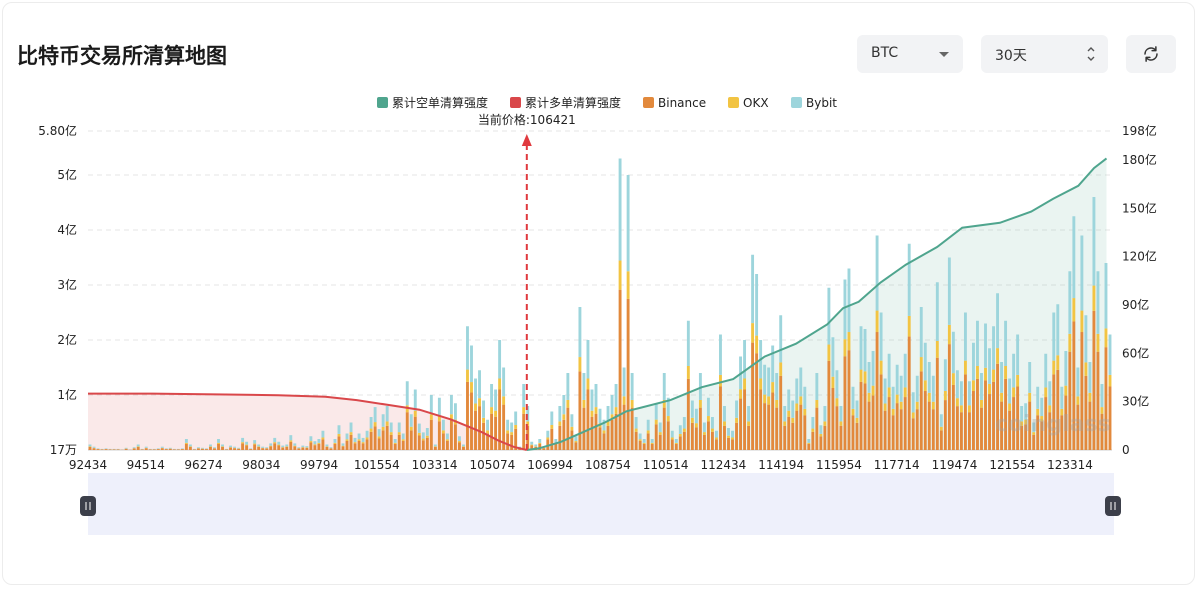 This screenshot has height=591, width=1199. Describe the element at coordinates (377, 465) in the screenshot. I see `x-axis-tick: 101554` at that location.